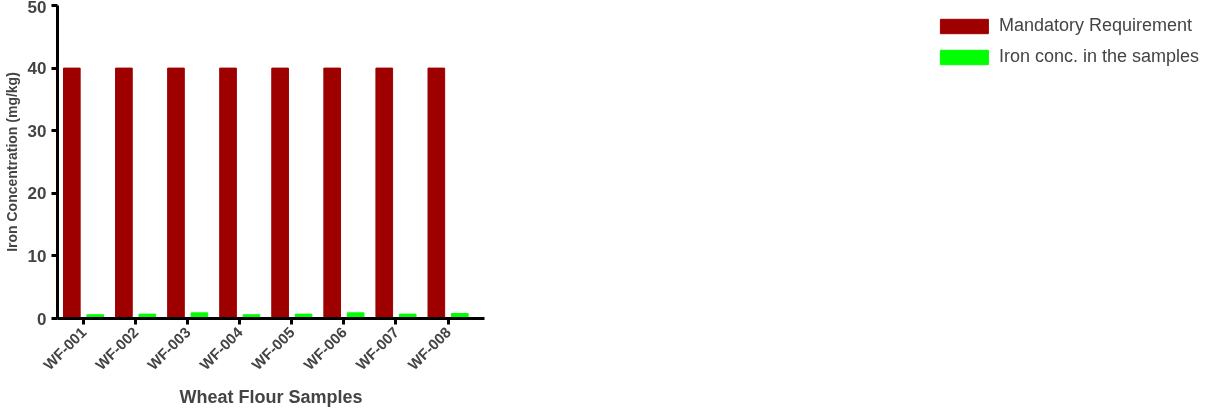 Image resolution: width=1209 pixels, height=410 pixels. I want to click on y-tick-label: 50, so click(37, 8).